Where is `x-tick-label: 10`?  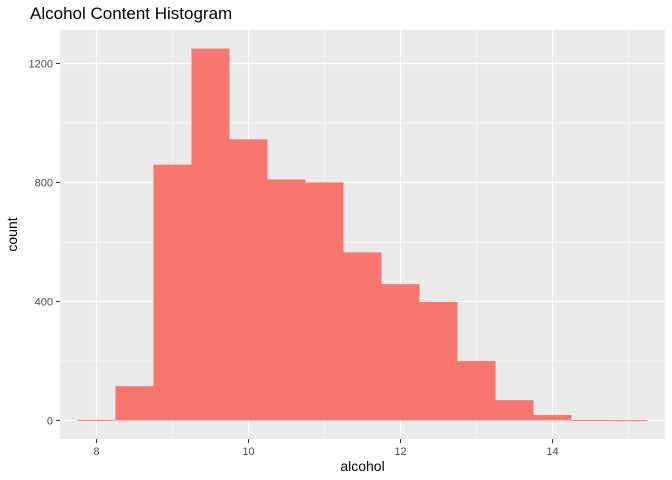
x-tick-label: 10 is located at coordinates (248, 452).